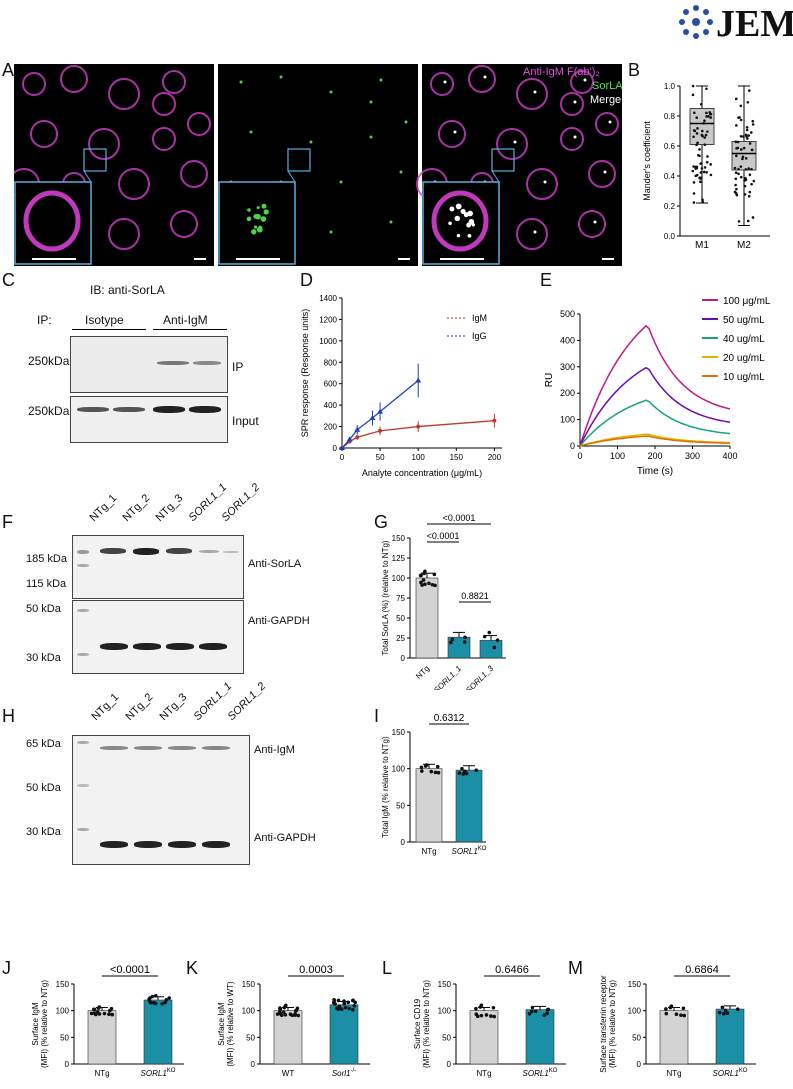 This screenshot has height=1089, width=793. I want to click on y-axis-title: Surface IgM, so click(35, 1023).